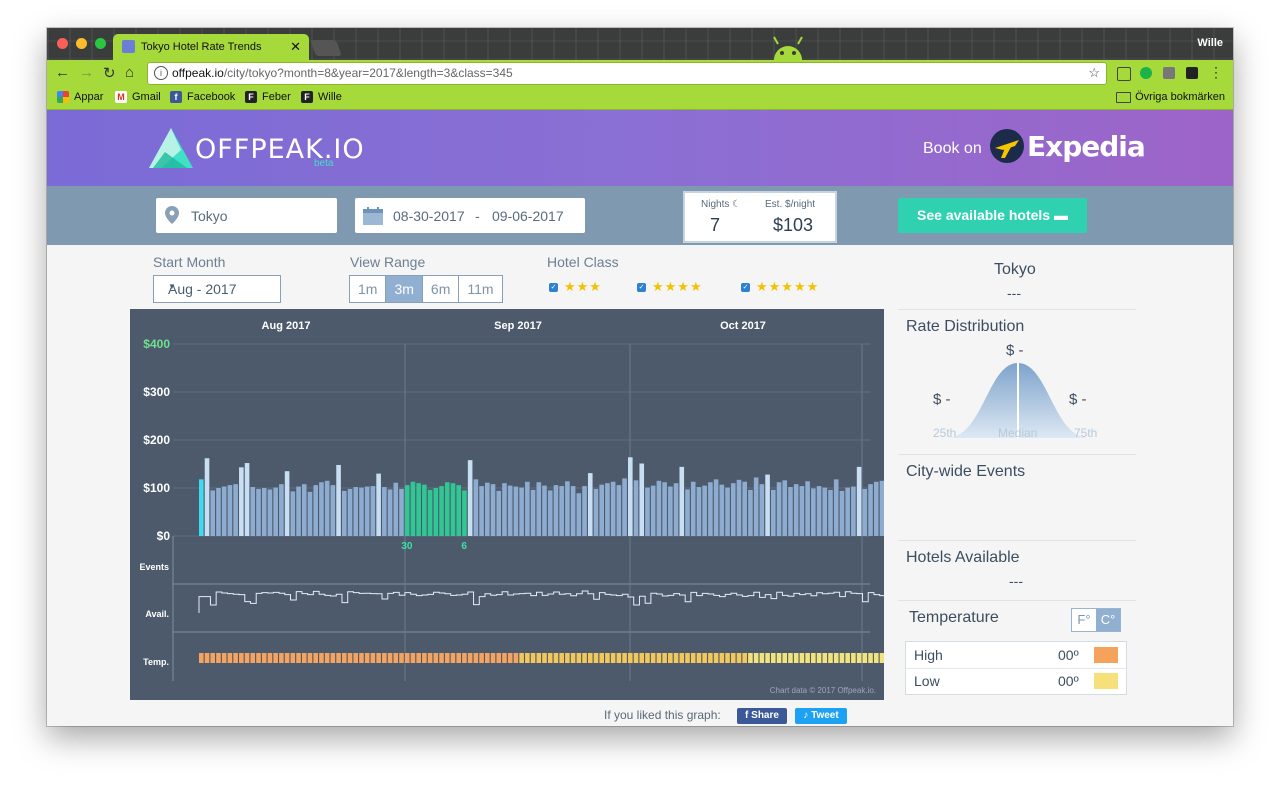 This screenshot has width=1280, height=794. I want to click on bookmark-wille: F Wille, so click(321, 97).